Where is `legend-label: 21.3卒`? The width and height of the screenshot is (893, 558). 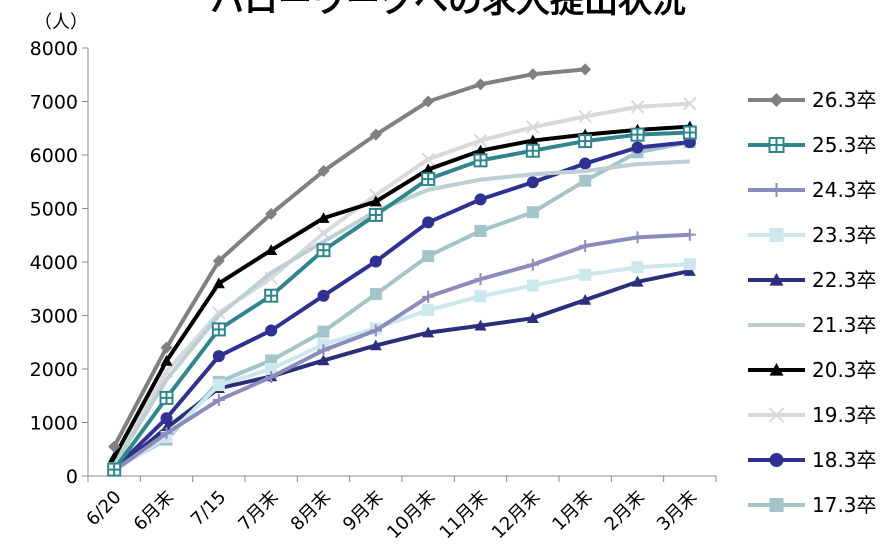 legend-label: 21.3卒 is located at coordinates (844, 325).